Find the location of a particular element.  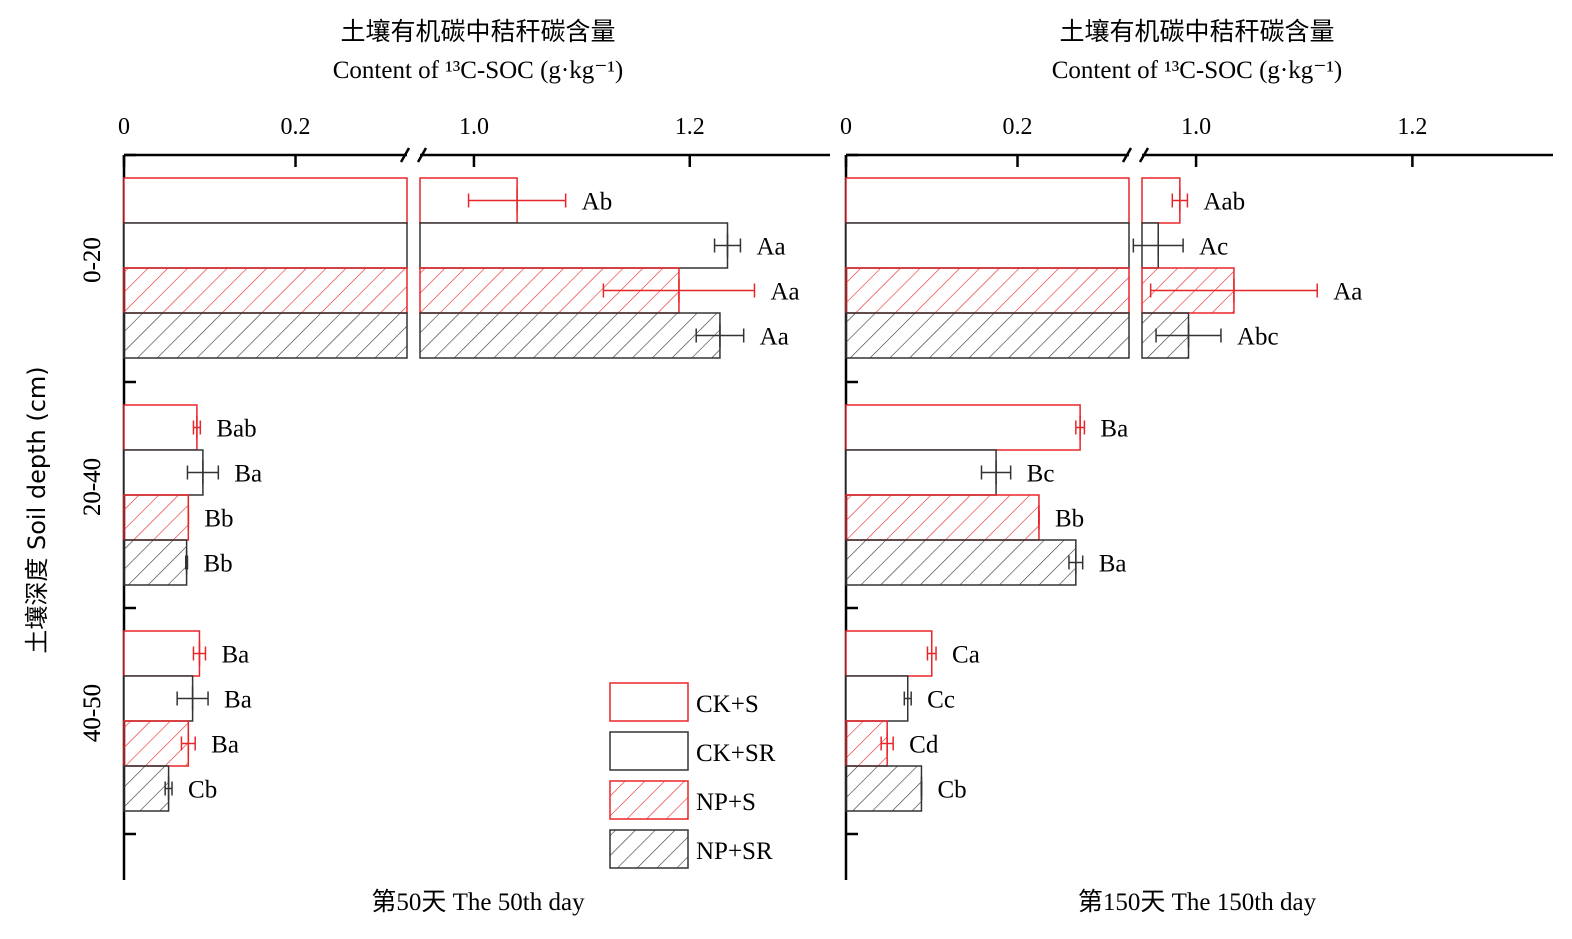

category-label: 40-50 is located at coordinates (92, 713).